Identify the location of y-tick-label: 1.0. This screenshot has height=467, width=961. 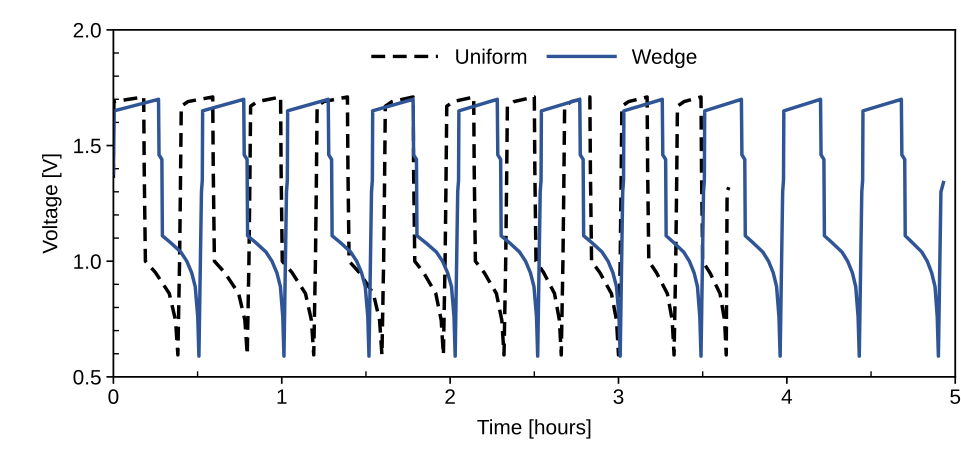
(87, 261).